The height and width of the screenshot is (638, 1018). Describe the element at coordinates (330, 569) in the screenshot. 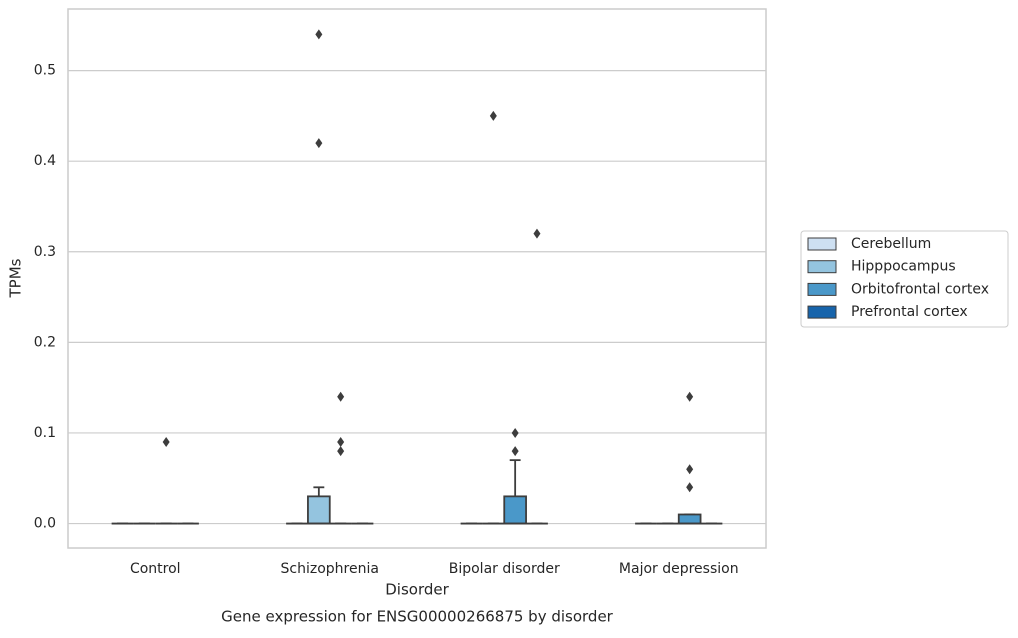

I see `x-tick-label: Schizophrenia` at that location.